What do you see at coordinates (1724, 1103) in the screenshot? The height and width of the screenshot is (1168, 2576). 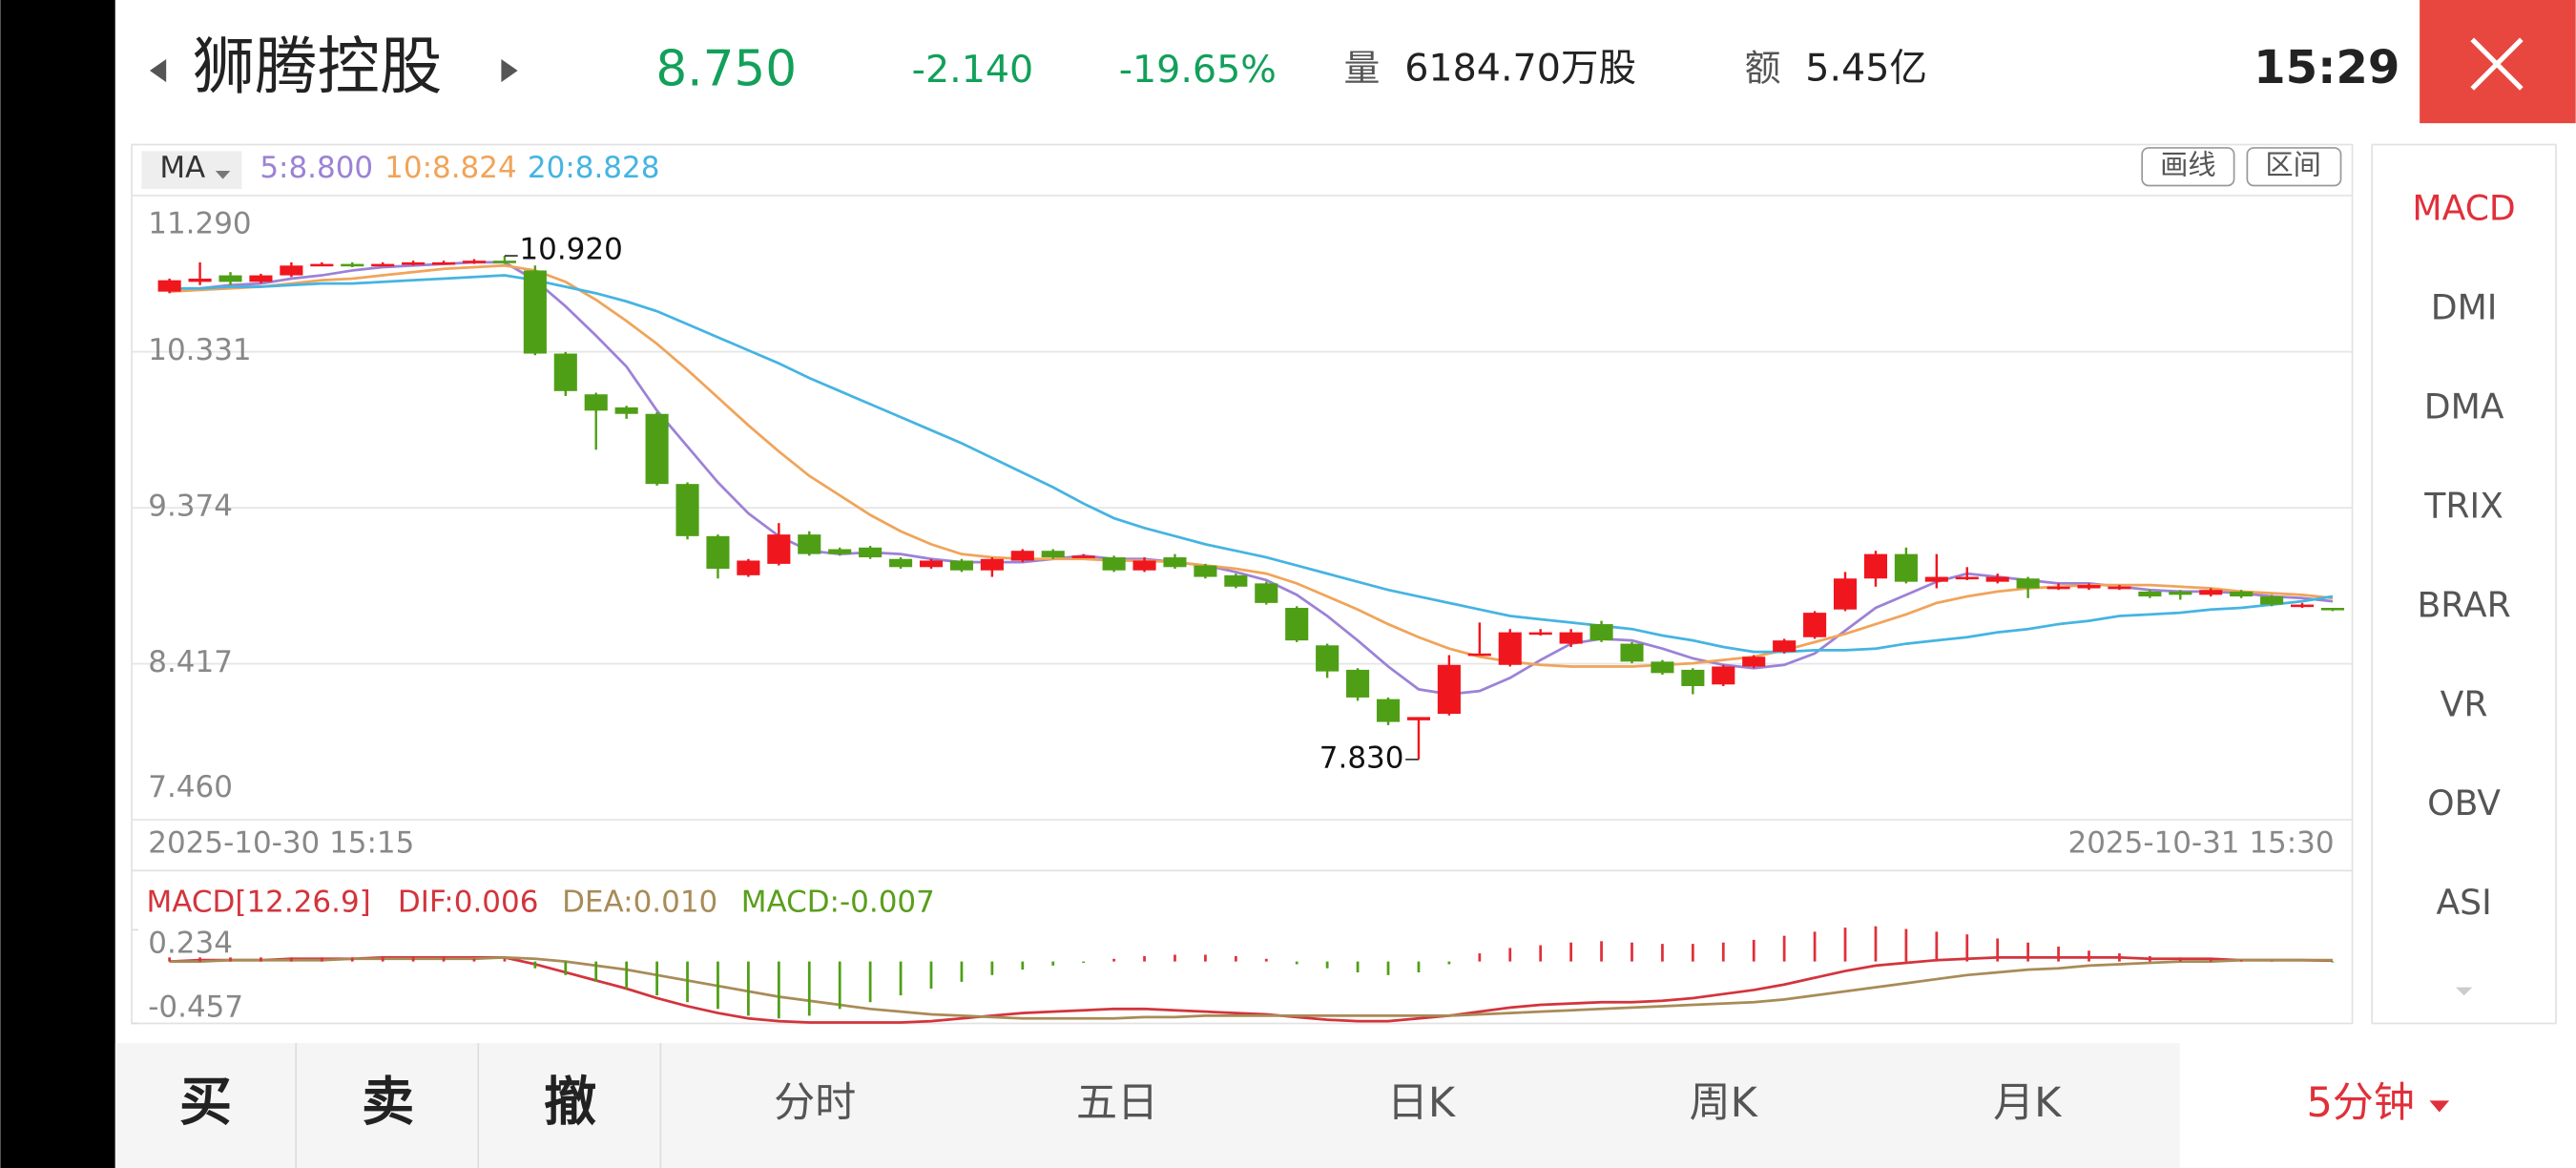 I see `bottom-tab: 周K` at bounding box center [1724, 1103].